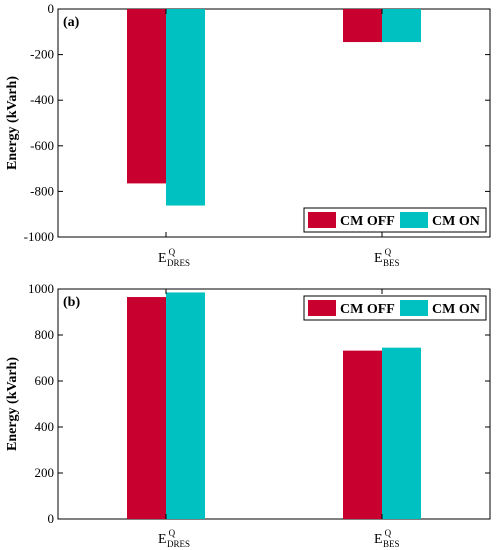 The height and width of the screenshot is (550, 496). Describe the element at coordinates (71, 22) in the screenshot. I see `panel-label-a: (a)` at that location.